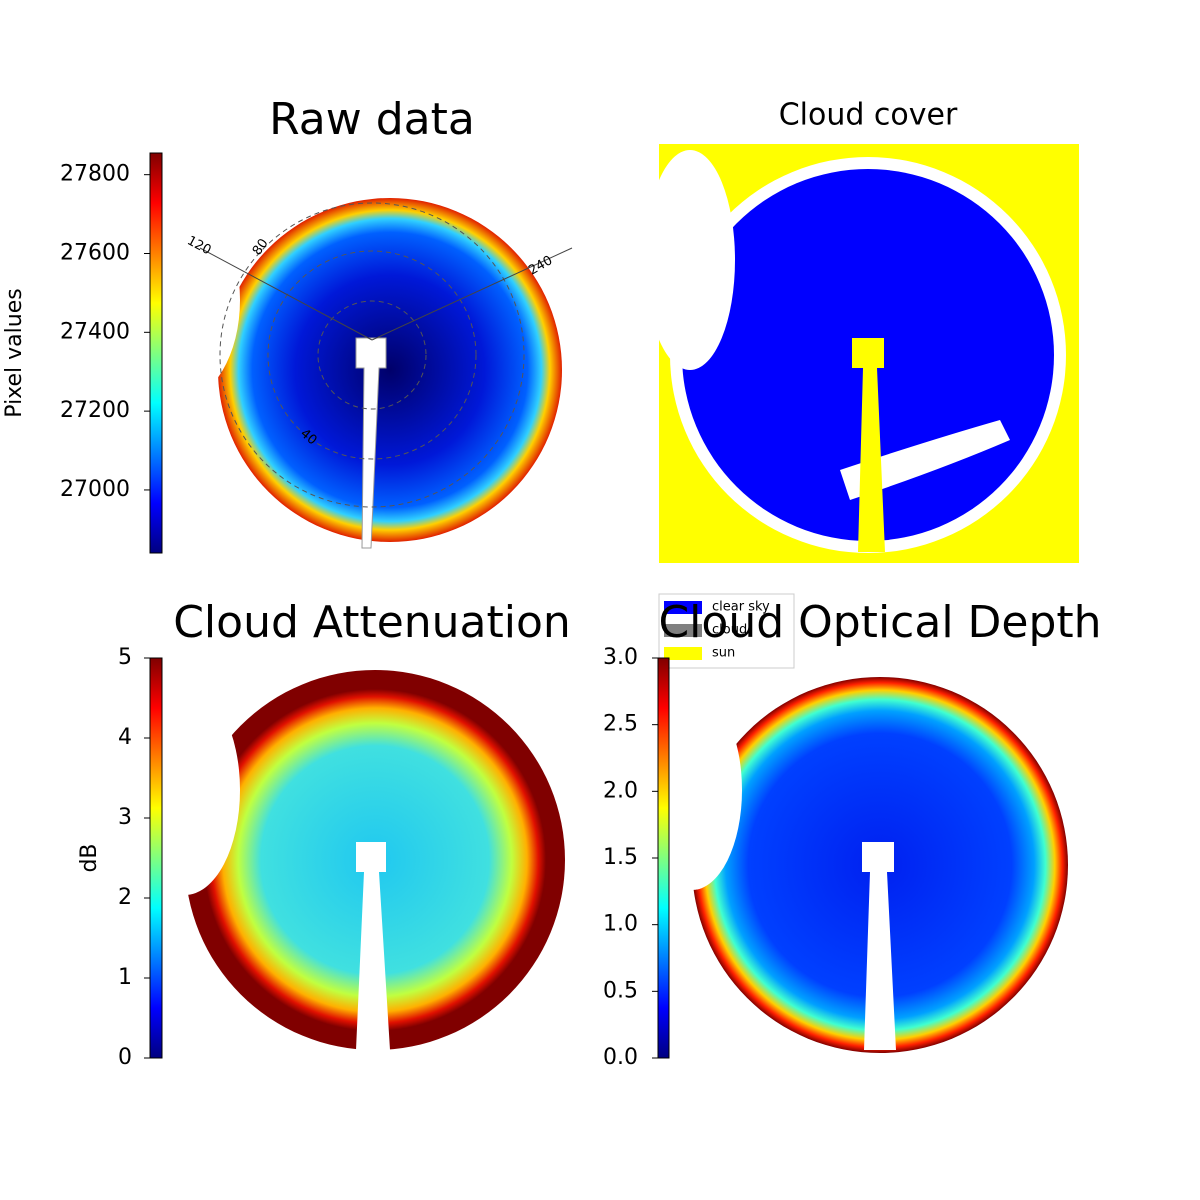  Describe the element at coordinates (95, 252) in the screenshot. I see `tick-label: 27600` at that location.